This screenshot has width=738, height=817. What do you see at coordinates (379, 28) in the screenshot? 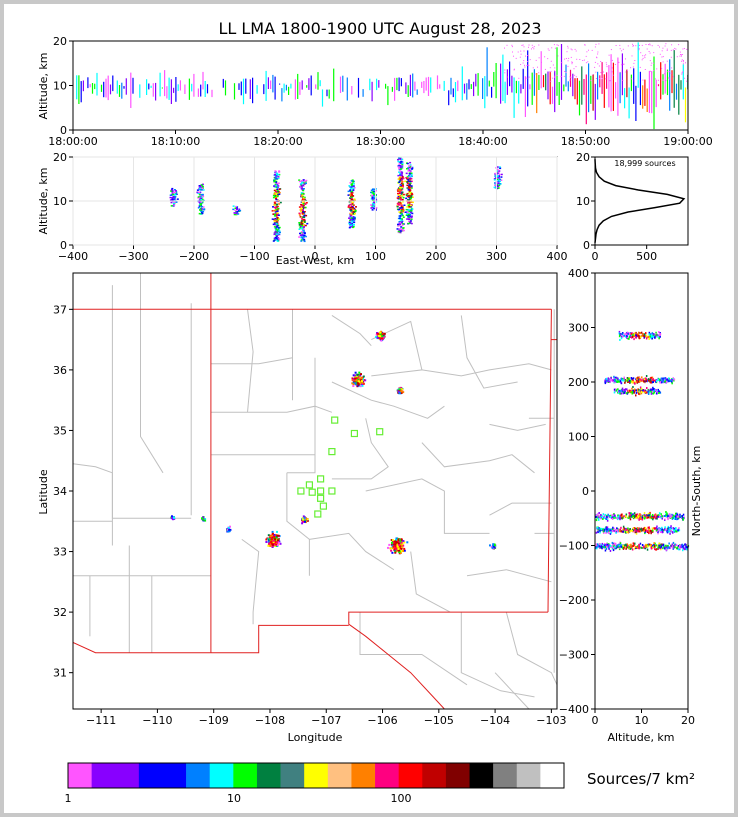
I see `figure-title: LL LMA 1800-1900 UTC August 28, 2023` at bounding box center [379, 28].